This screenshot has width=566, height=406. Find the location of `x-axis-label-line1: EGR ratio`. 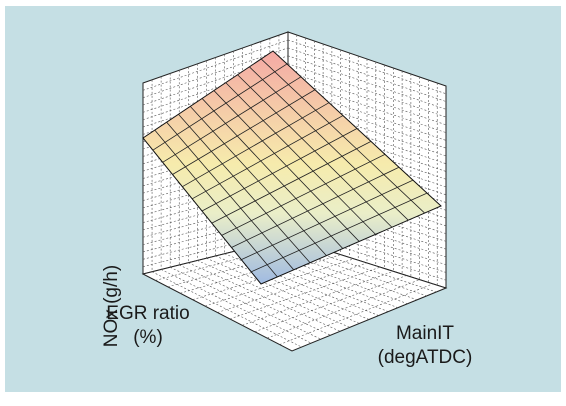

x-axis-label-line1: EGR ratio is located at coordinates (148, 313).